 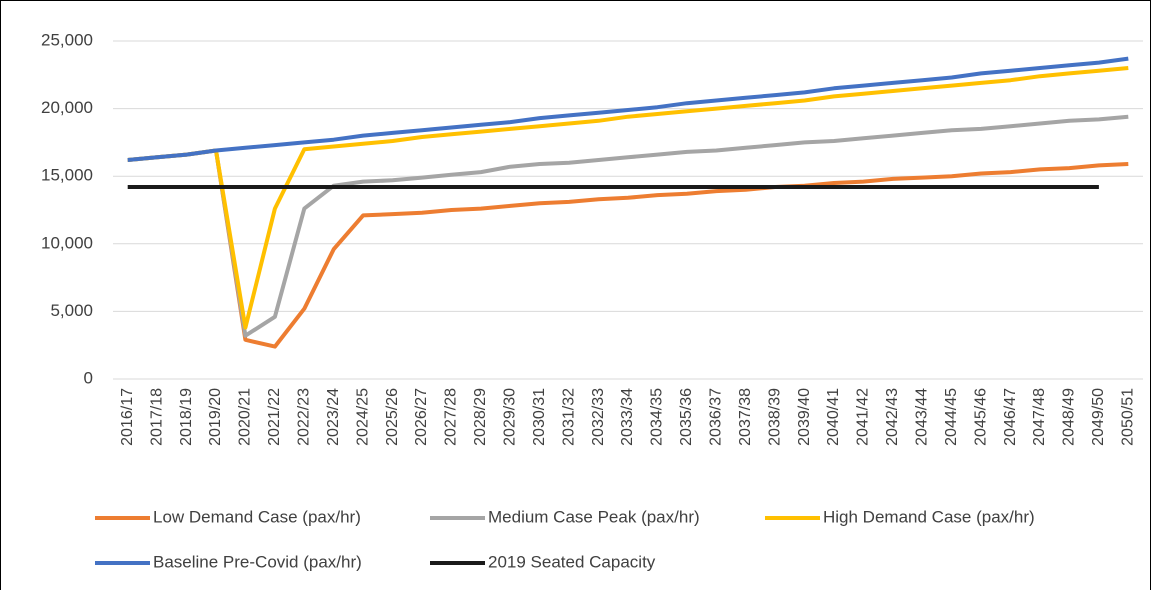 What do you see at coordinates (127, 417) in the screenshot?
I see `x-tick-label: 2016/17` at bounding box center [127, 417].